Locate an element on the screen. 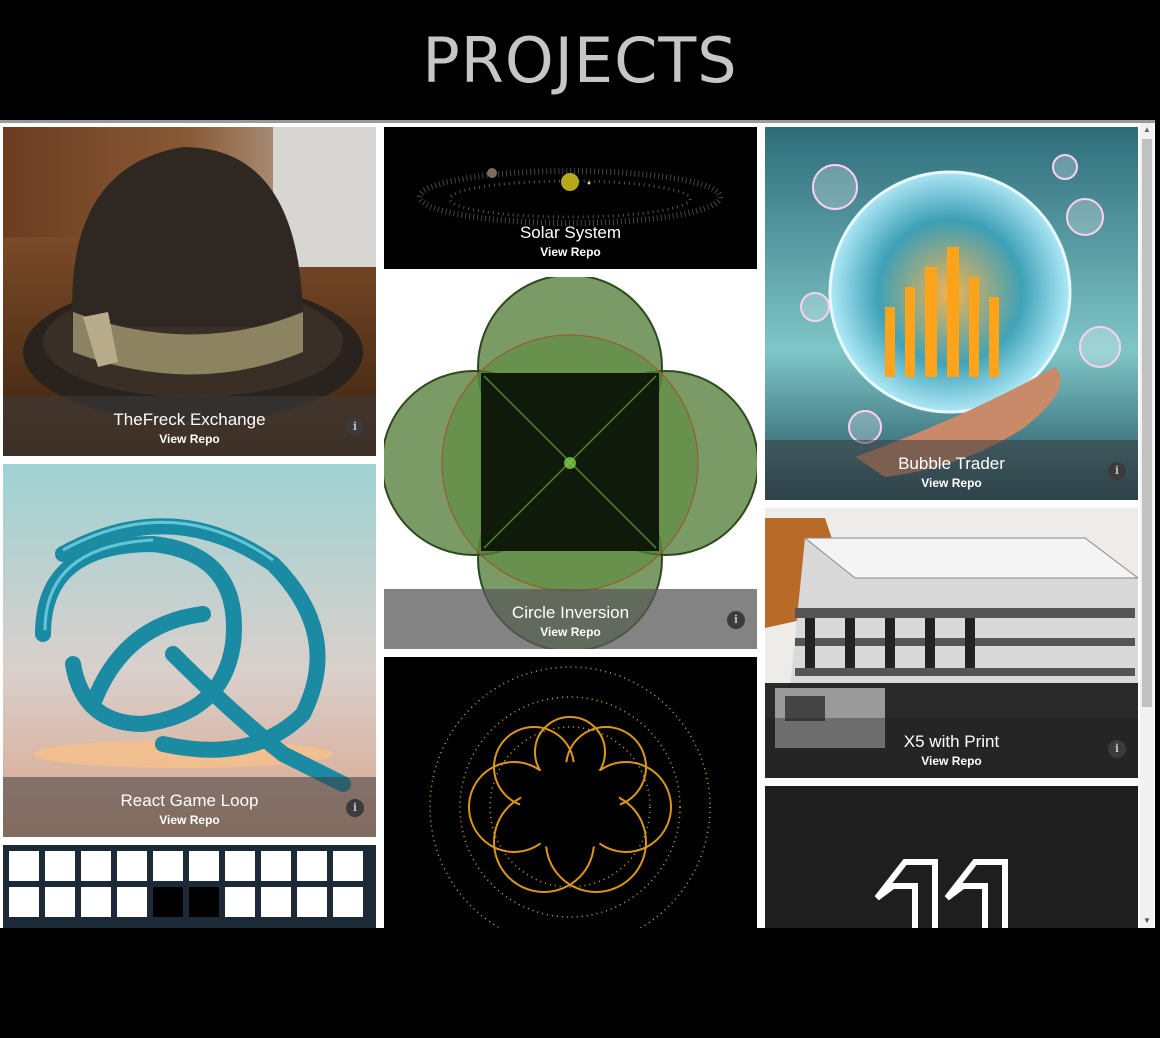  crossword-grid-image is located at coordinates (189, 888).